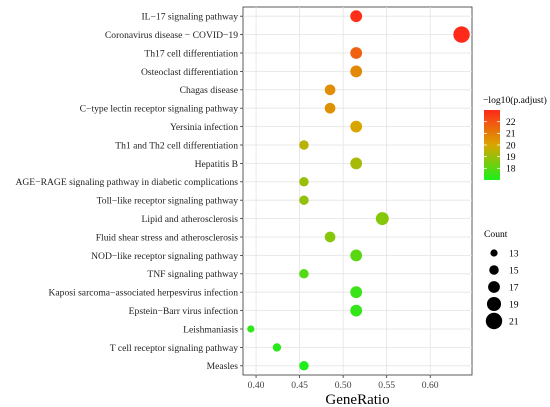  I want to click on color-legend-label: 19, so click(511, 157).